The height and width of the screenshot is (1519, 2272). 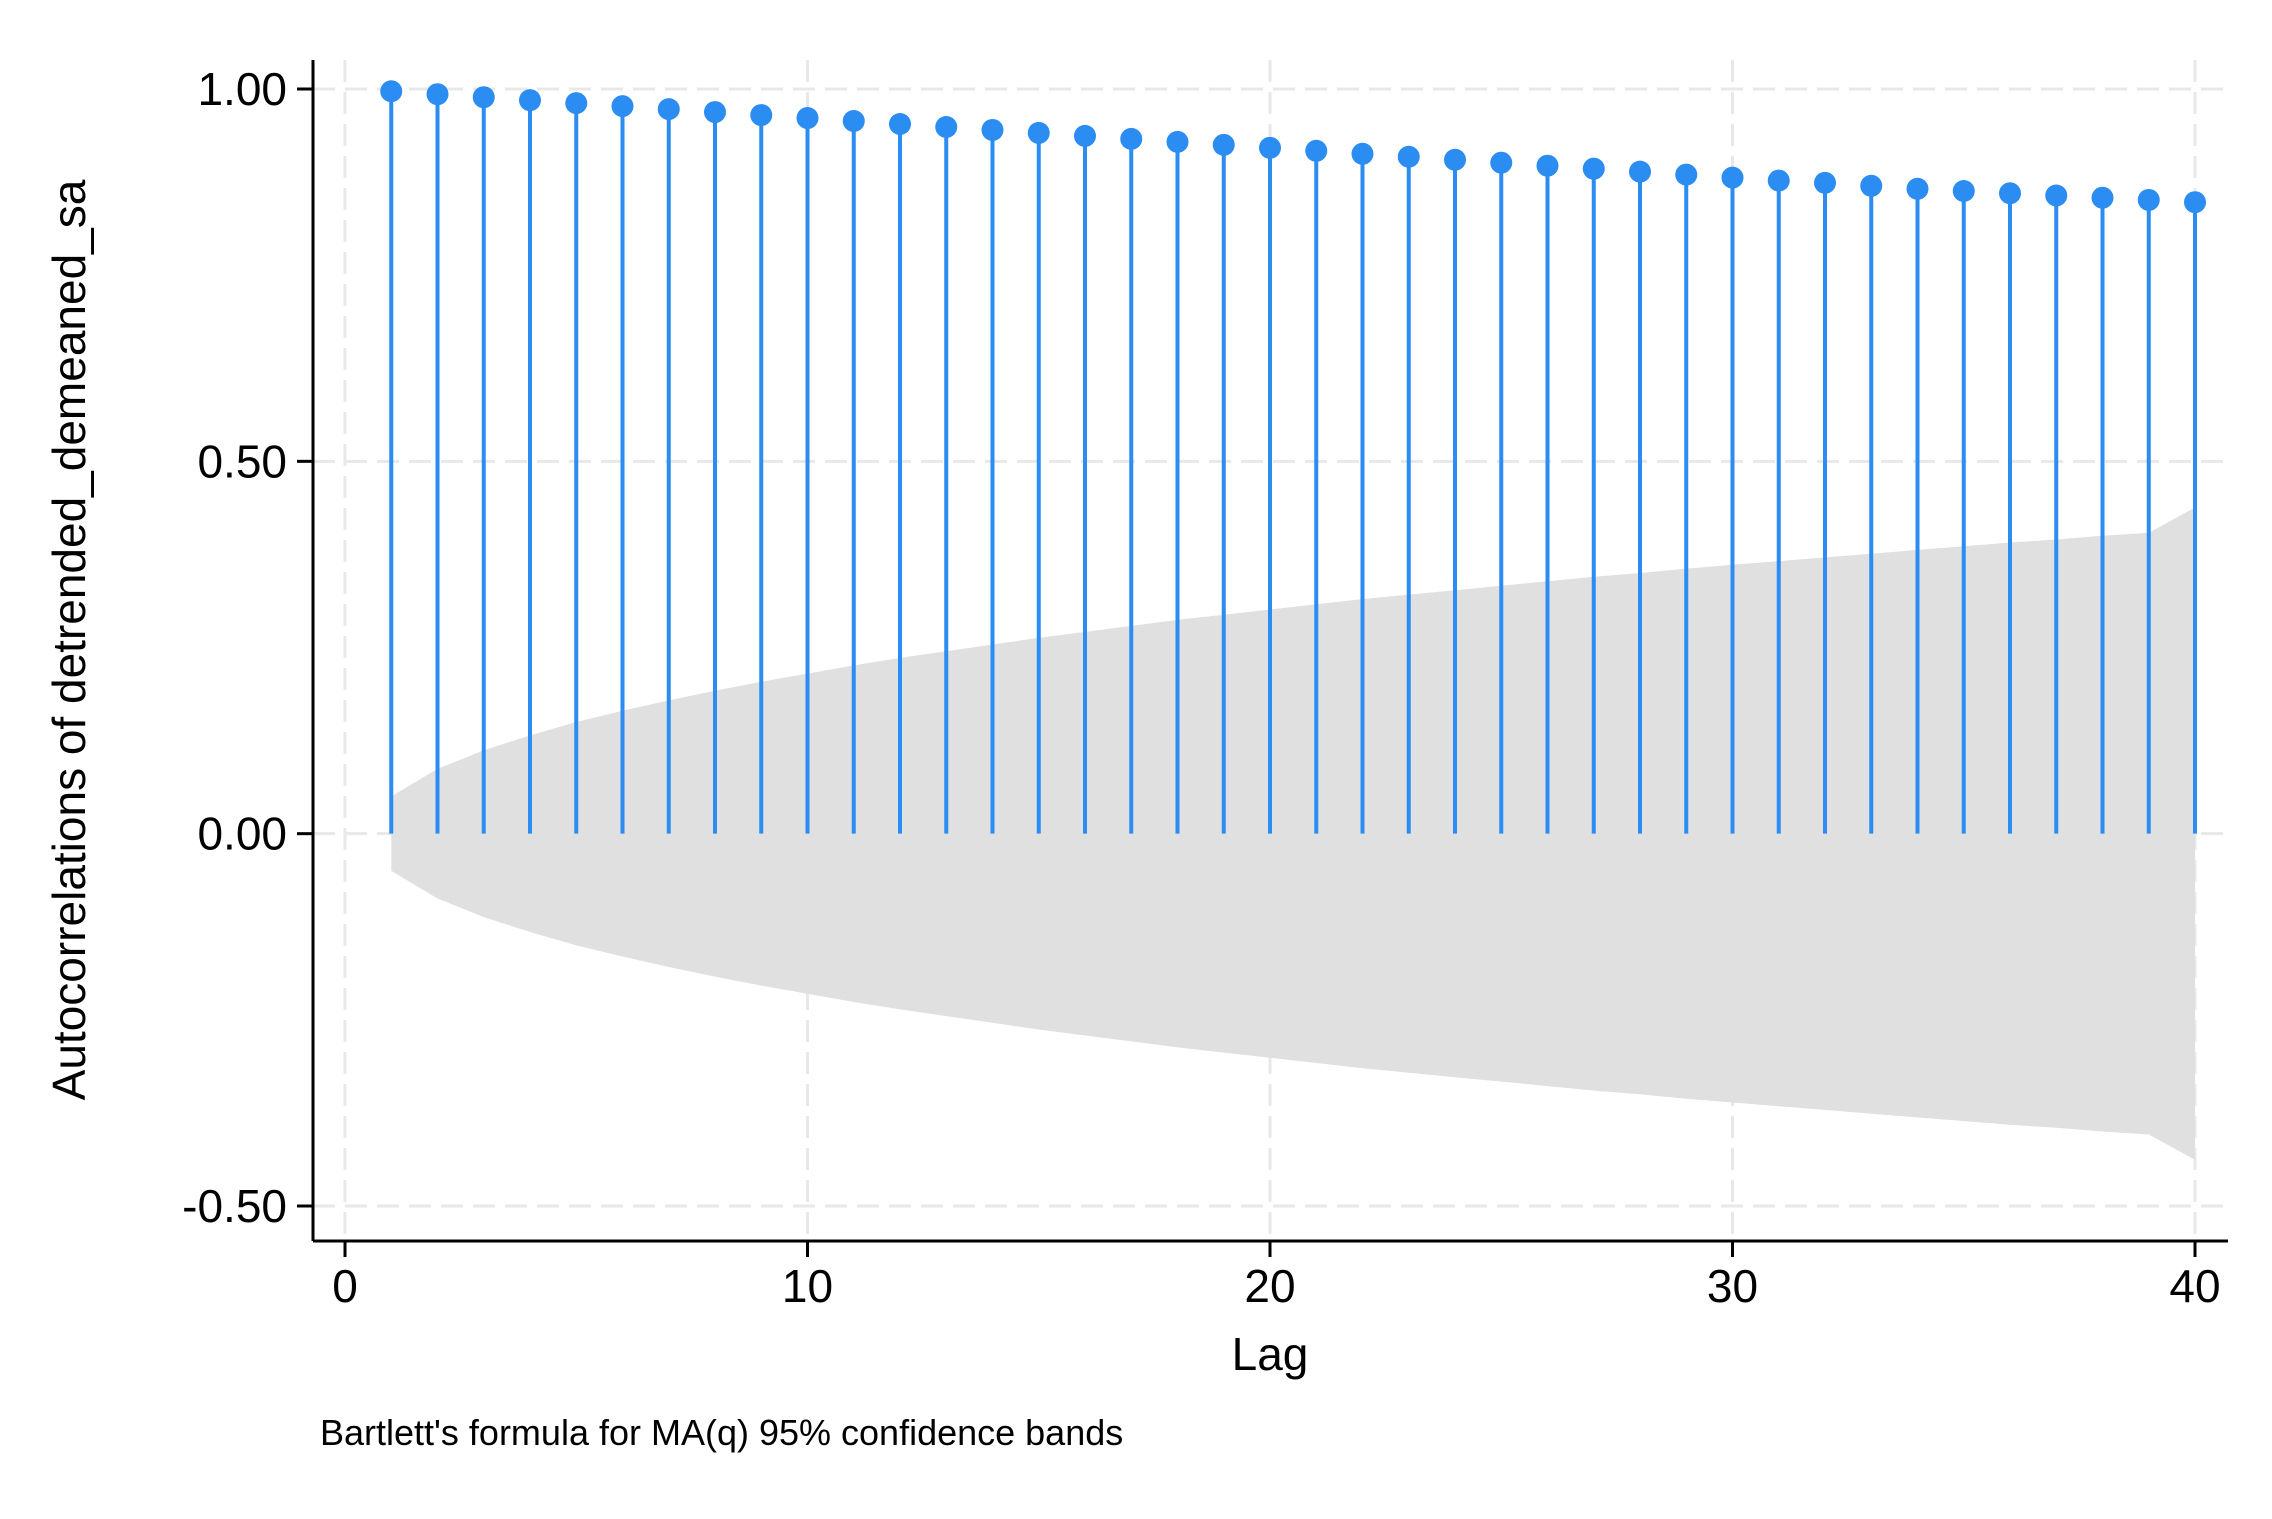 What do you see at coordinates (345, 1286) in the screenshot?
I see `x-tick-label: 0` at bounding box center [345, 1286].